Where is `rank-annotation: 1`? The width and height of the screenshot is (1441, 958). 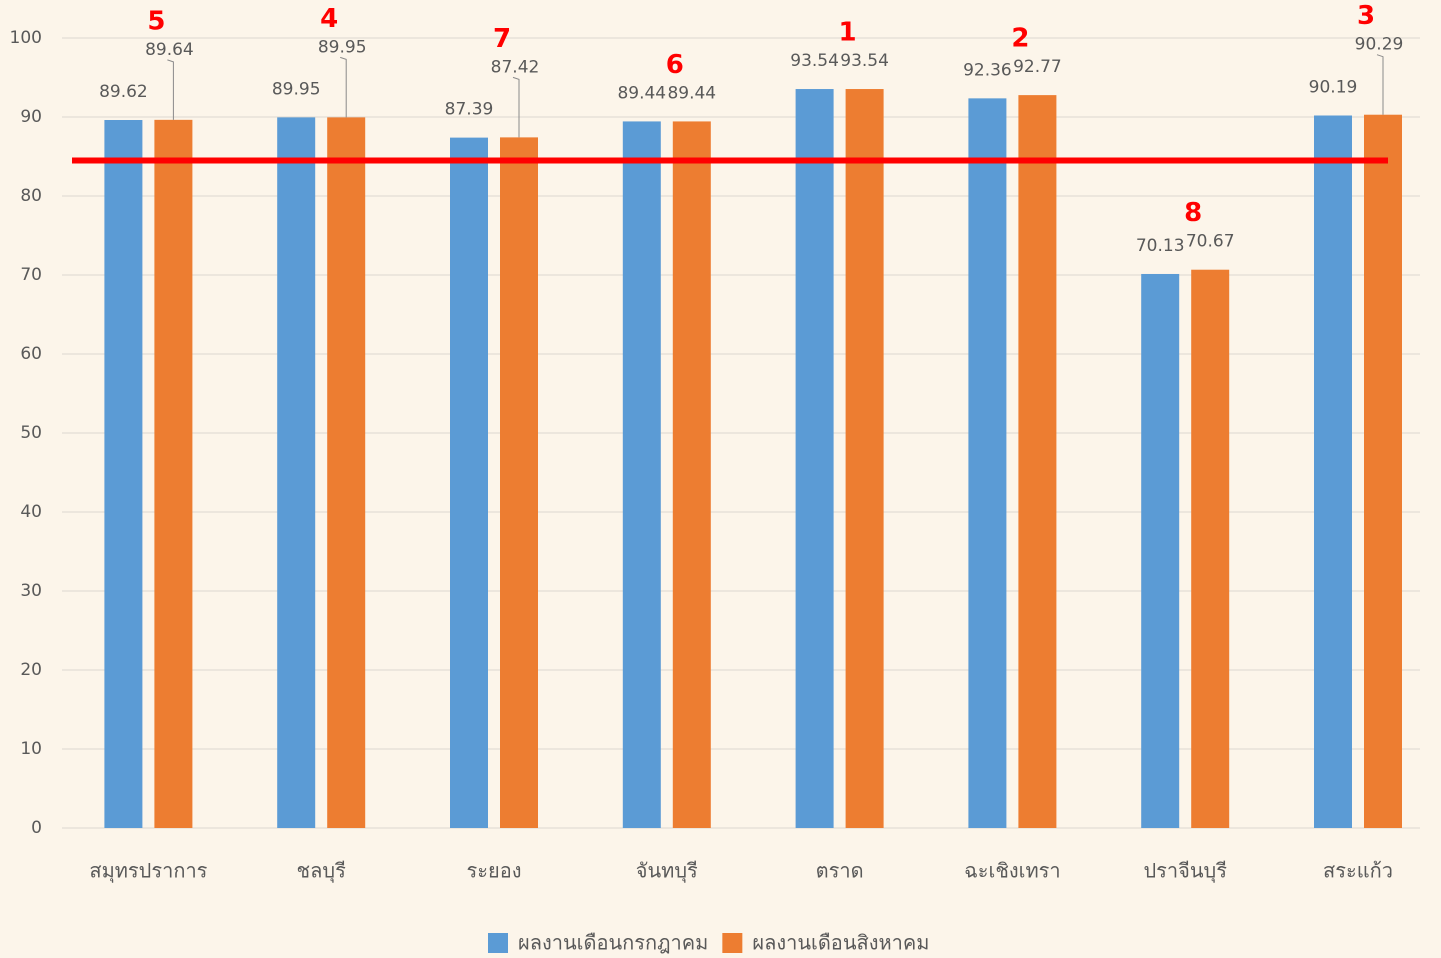 rank-annotation: 1 is located at coordinates (848, 33).